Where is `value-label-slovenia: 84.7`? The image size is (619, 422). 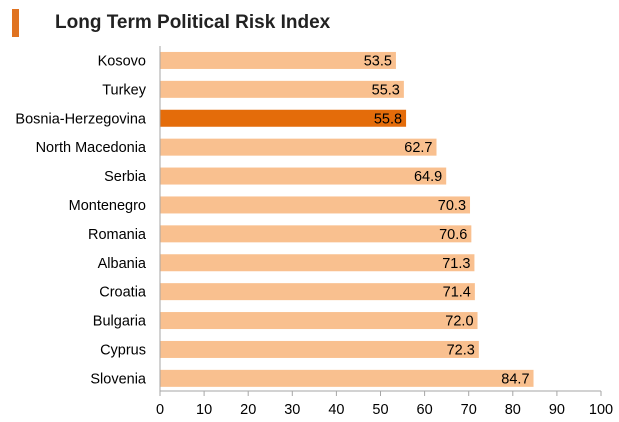
value-label-slovenia: 84.7 is located at coordinates (515, 379).